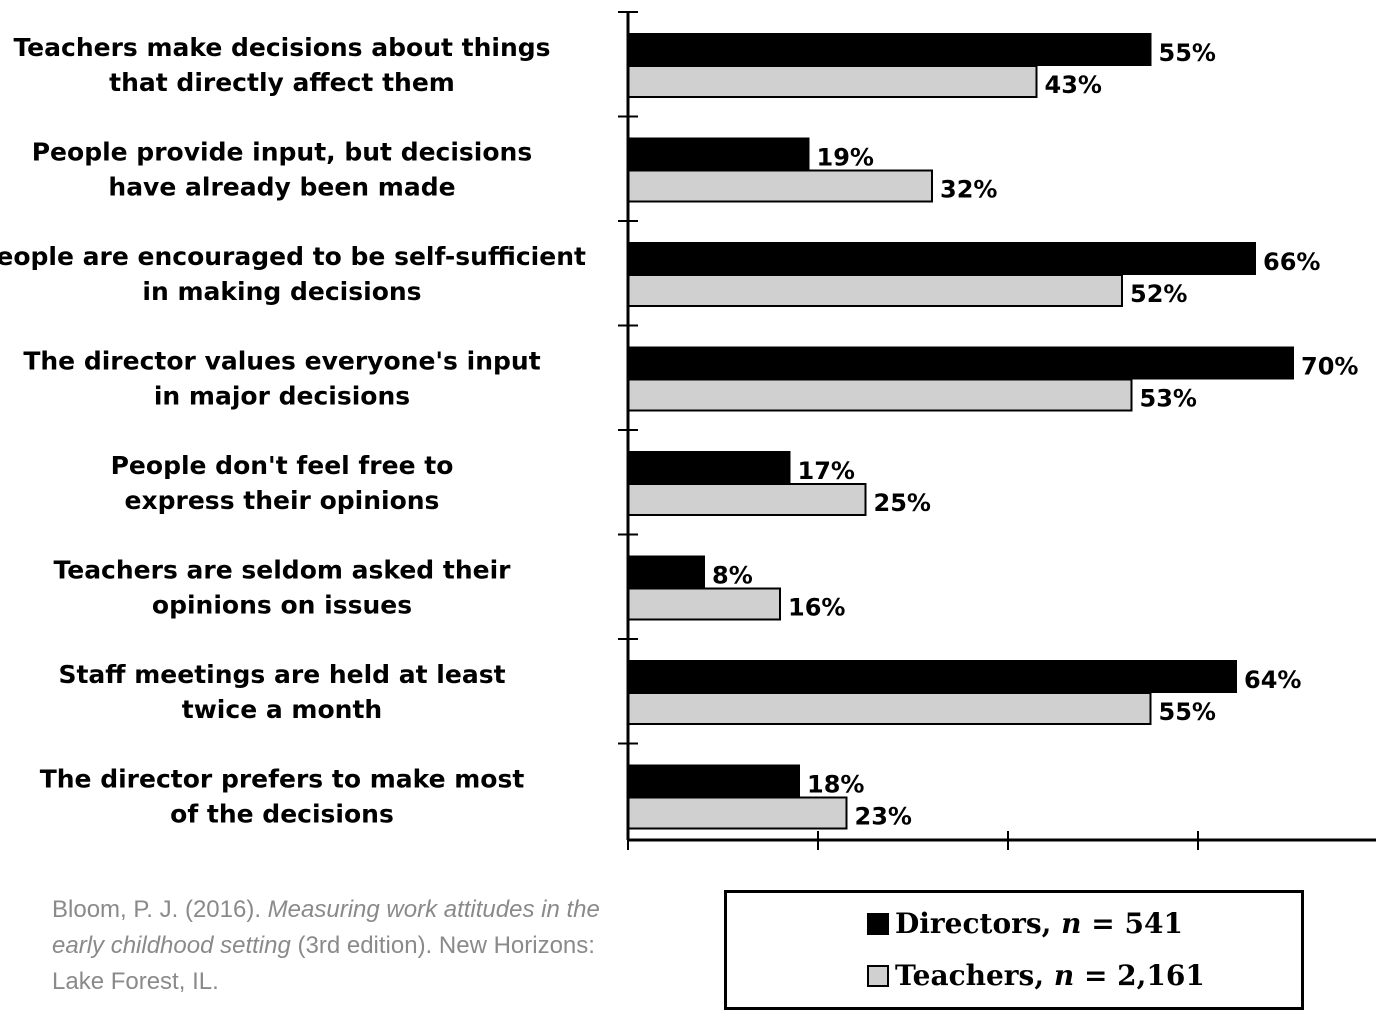 This screenshot has width=1379, height=1010. I want to click on legend-n-symbol-teachers: n, so click(1064, 975).